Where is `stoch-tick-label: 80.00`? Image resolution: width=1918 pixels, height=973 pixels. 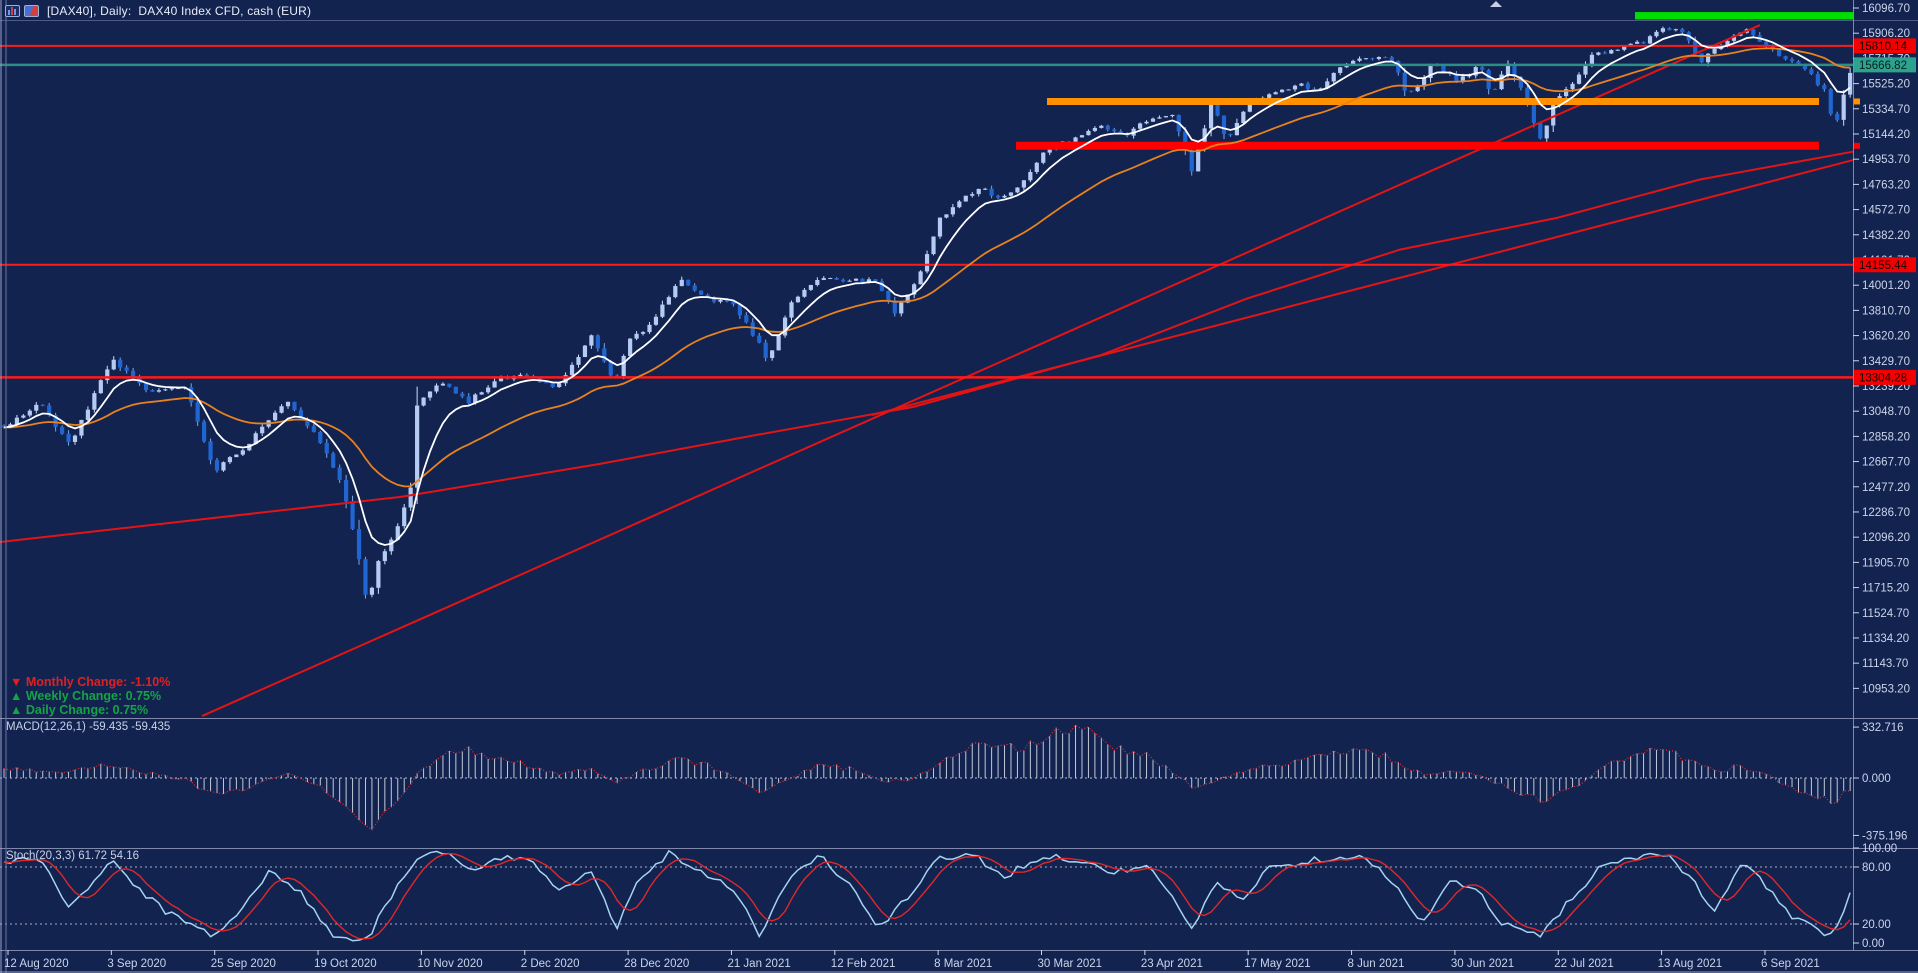 stoch-tick-label: 80.00 is located at coordinates (1876, 868).